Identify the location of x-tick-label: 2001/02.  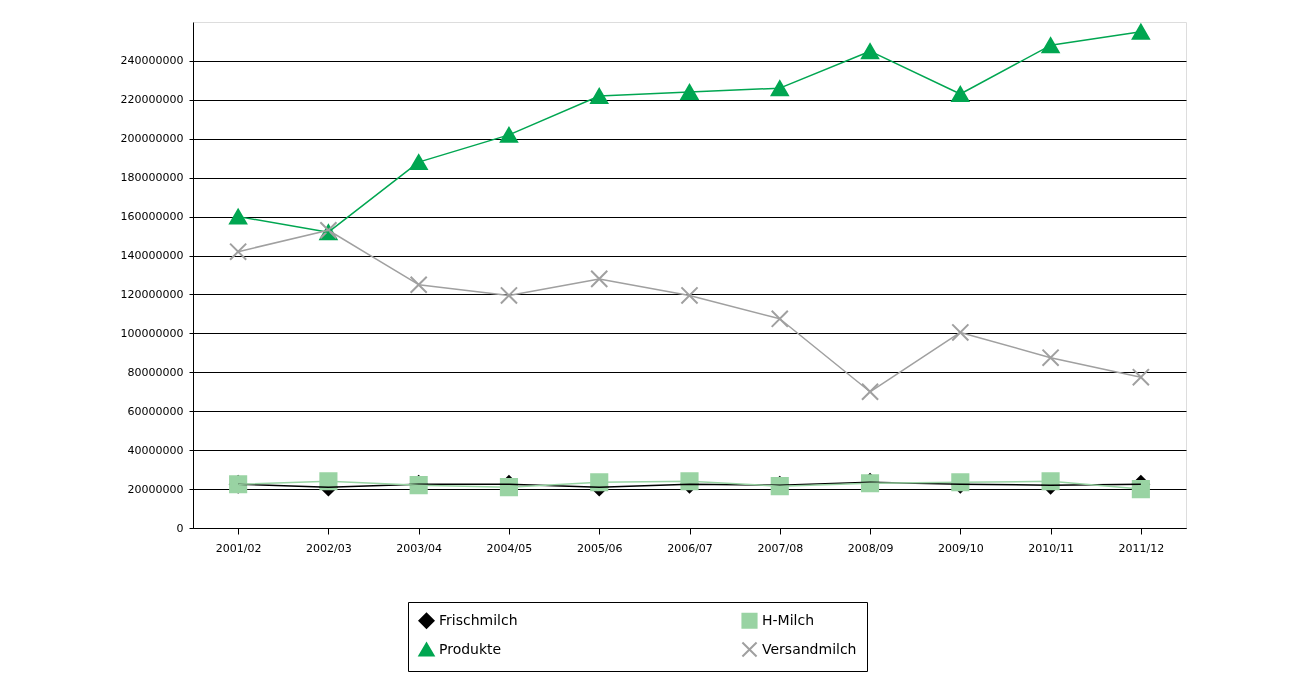
(238, 548).